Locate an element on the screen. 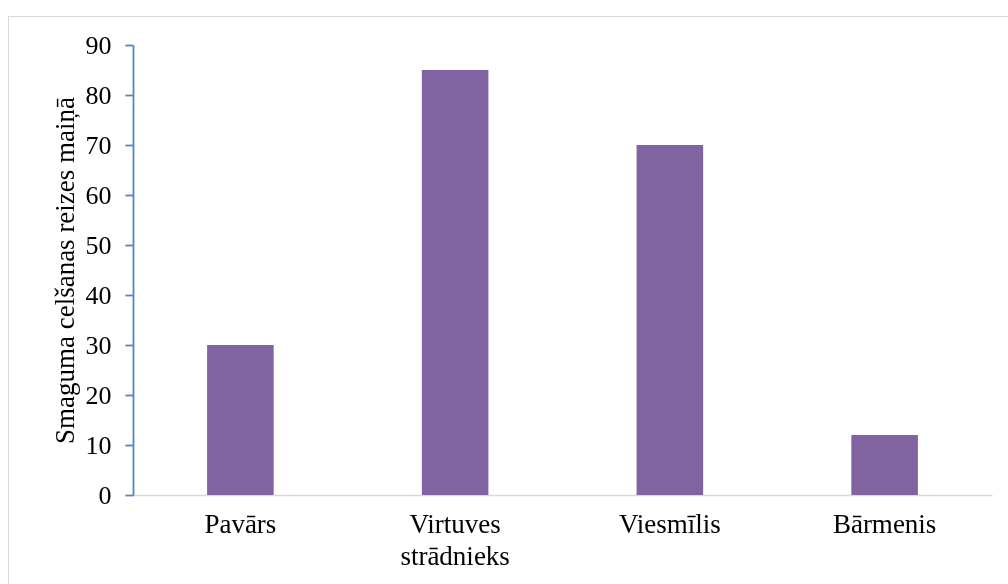  y-tick-label: 40 is located at coordinates (98, 295).